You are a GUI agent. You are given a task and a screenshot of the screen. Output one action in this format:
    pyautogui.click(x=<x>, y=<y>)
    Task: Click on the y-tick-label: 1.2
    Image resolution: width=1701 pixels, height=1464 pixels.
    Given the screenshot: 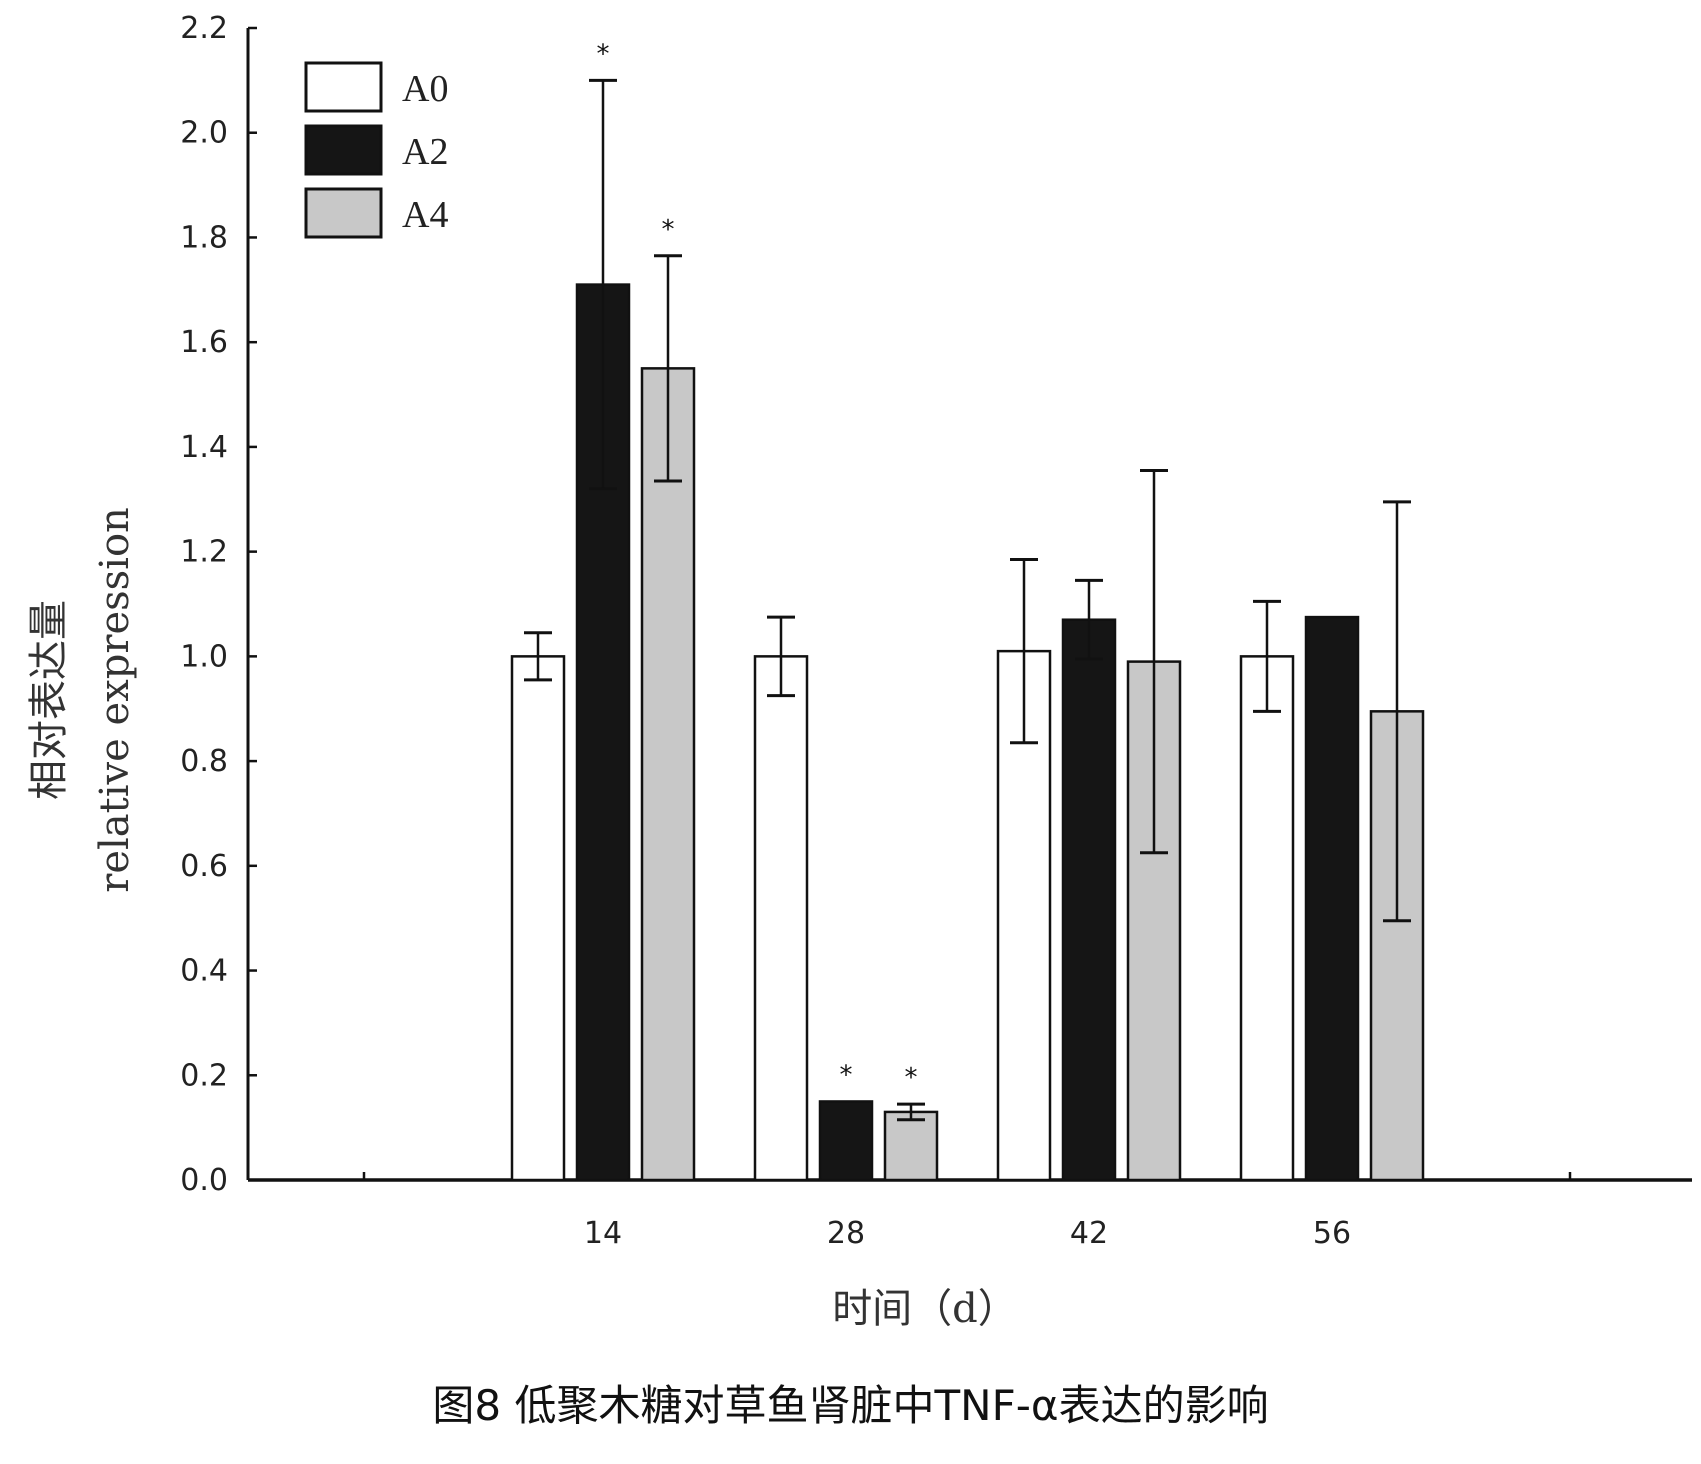 What is the action you would take?
    pyautogui.click(x=204, y=552)
    